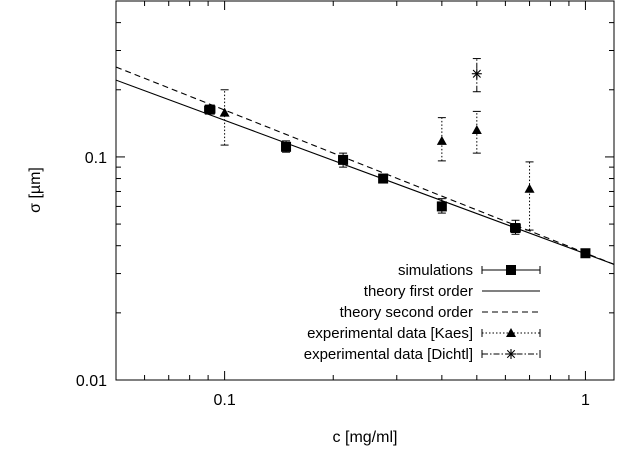 This screenshot has width=623, height=449. Describe the element at coordinates (511, 354) in the screenshot. I see `legend-dichtl-marker-d2` at that location.